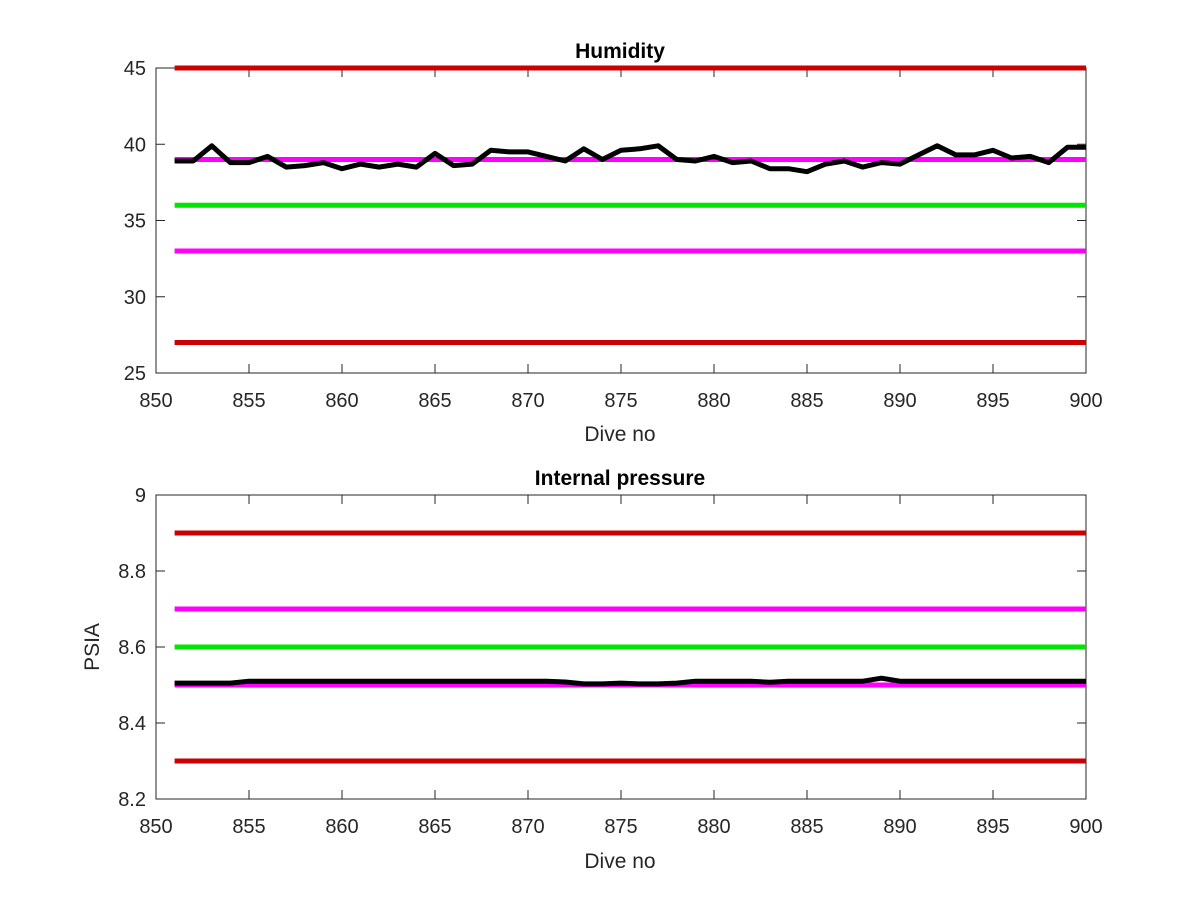 The height and width of the screenshot is (900, 1200). What do you see at coordinates (1085, 401) in the screenshot?
I see `humidity-x-tick-label: 900` at bounding box center [1085, 401].